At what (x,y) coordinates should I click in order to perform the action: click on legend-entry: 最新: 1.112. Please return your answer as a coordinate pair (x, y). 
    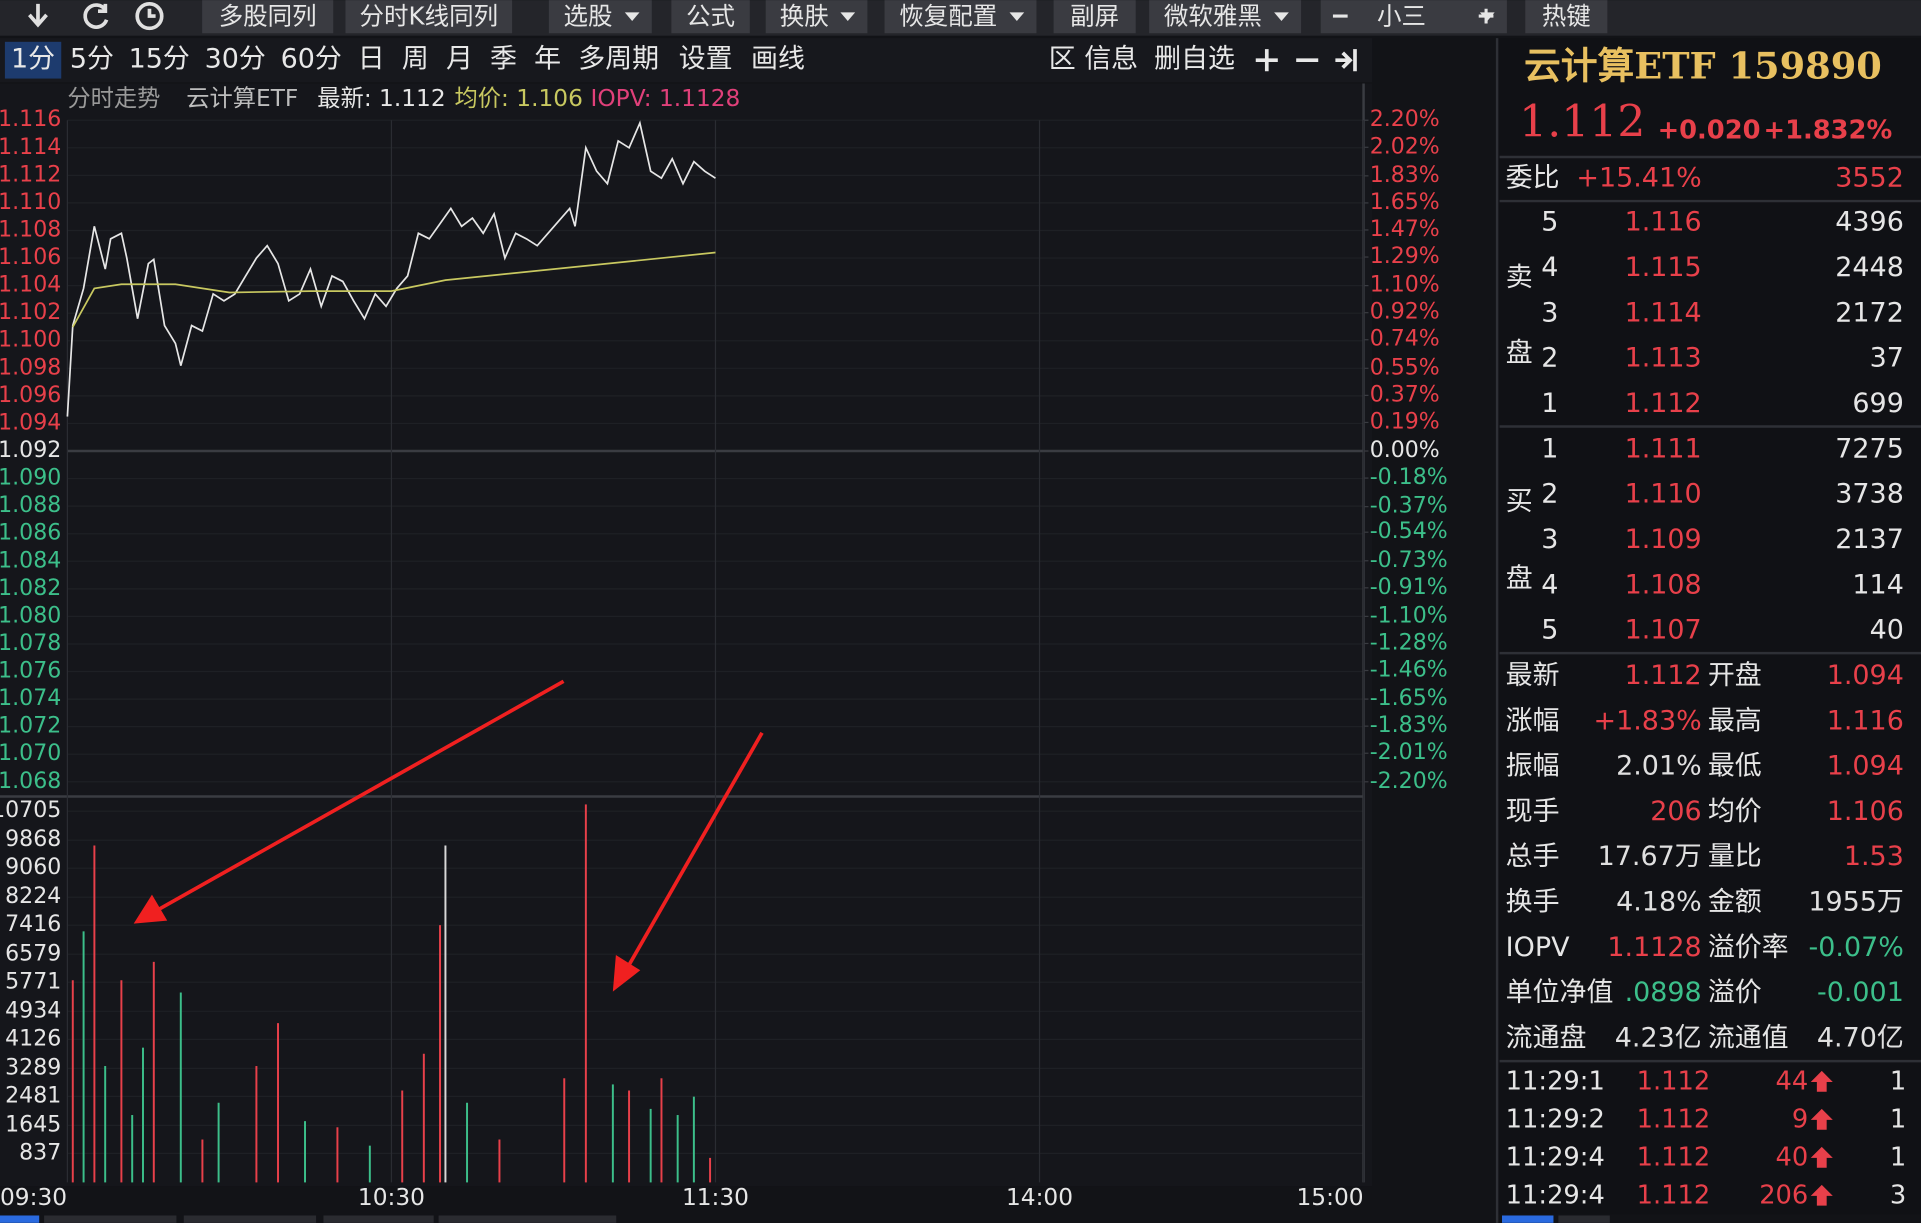
    Looking at the image, I should click on (381, 98).